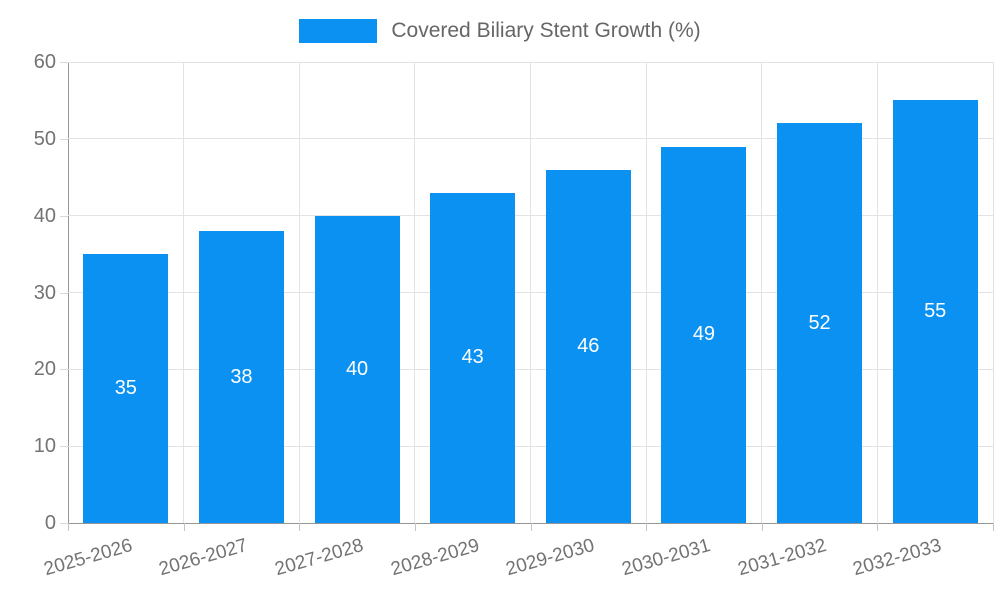  I want to click on legend-item: Covered Biliary Stent Growth (%), so click(500, 31).